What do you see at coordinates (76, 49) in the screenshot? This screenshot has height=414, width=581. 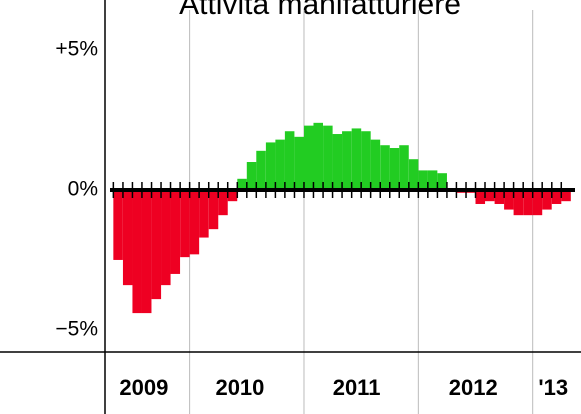 I see `y-tick-label: +5%` at bounding box center [76, 49].